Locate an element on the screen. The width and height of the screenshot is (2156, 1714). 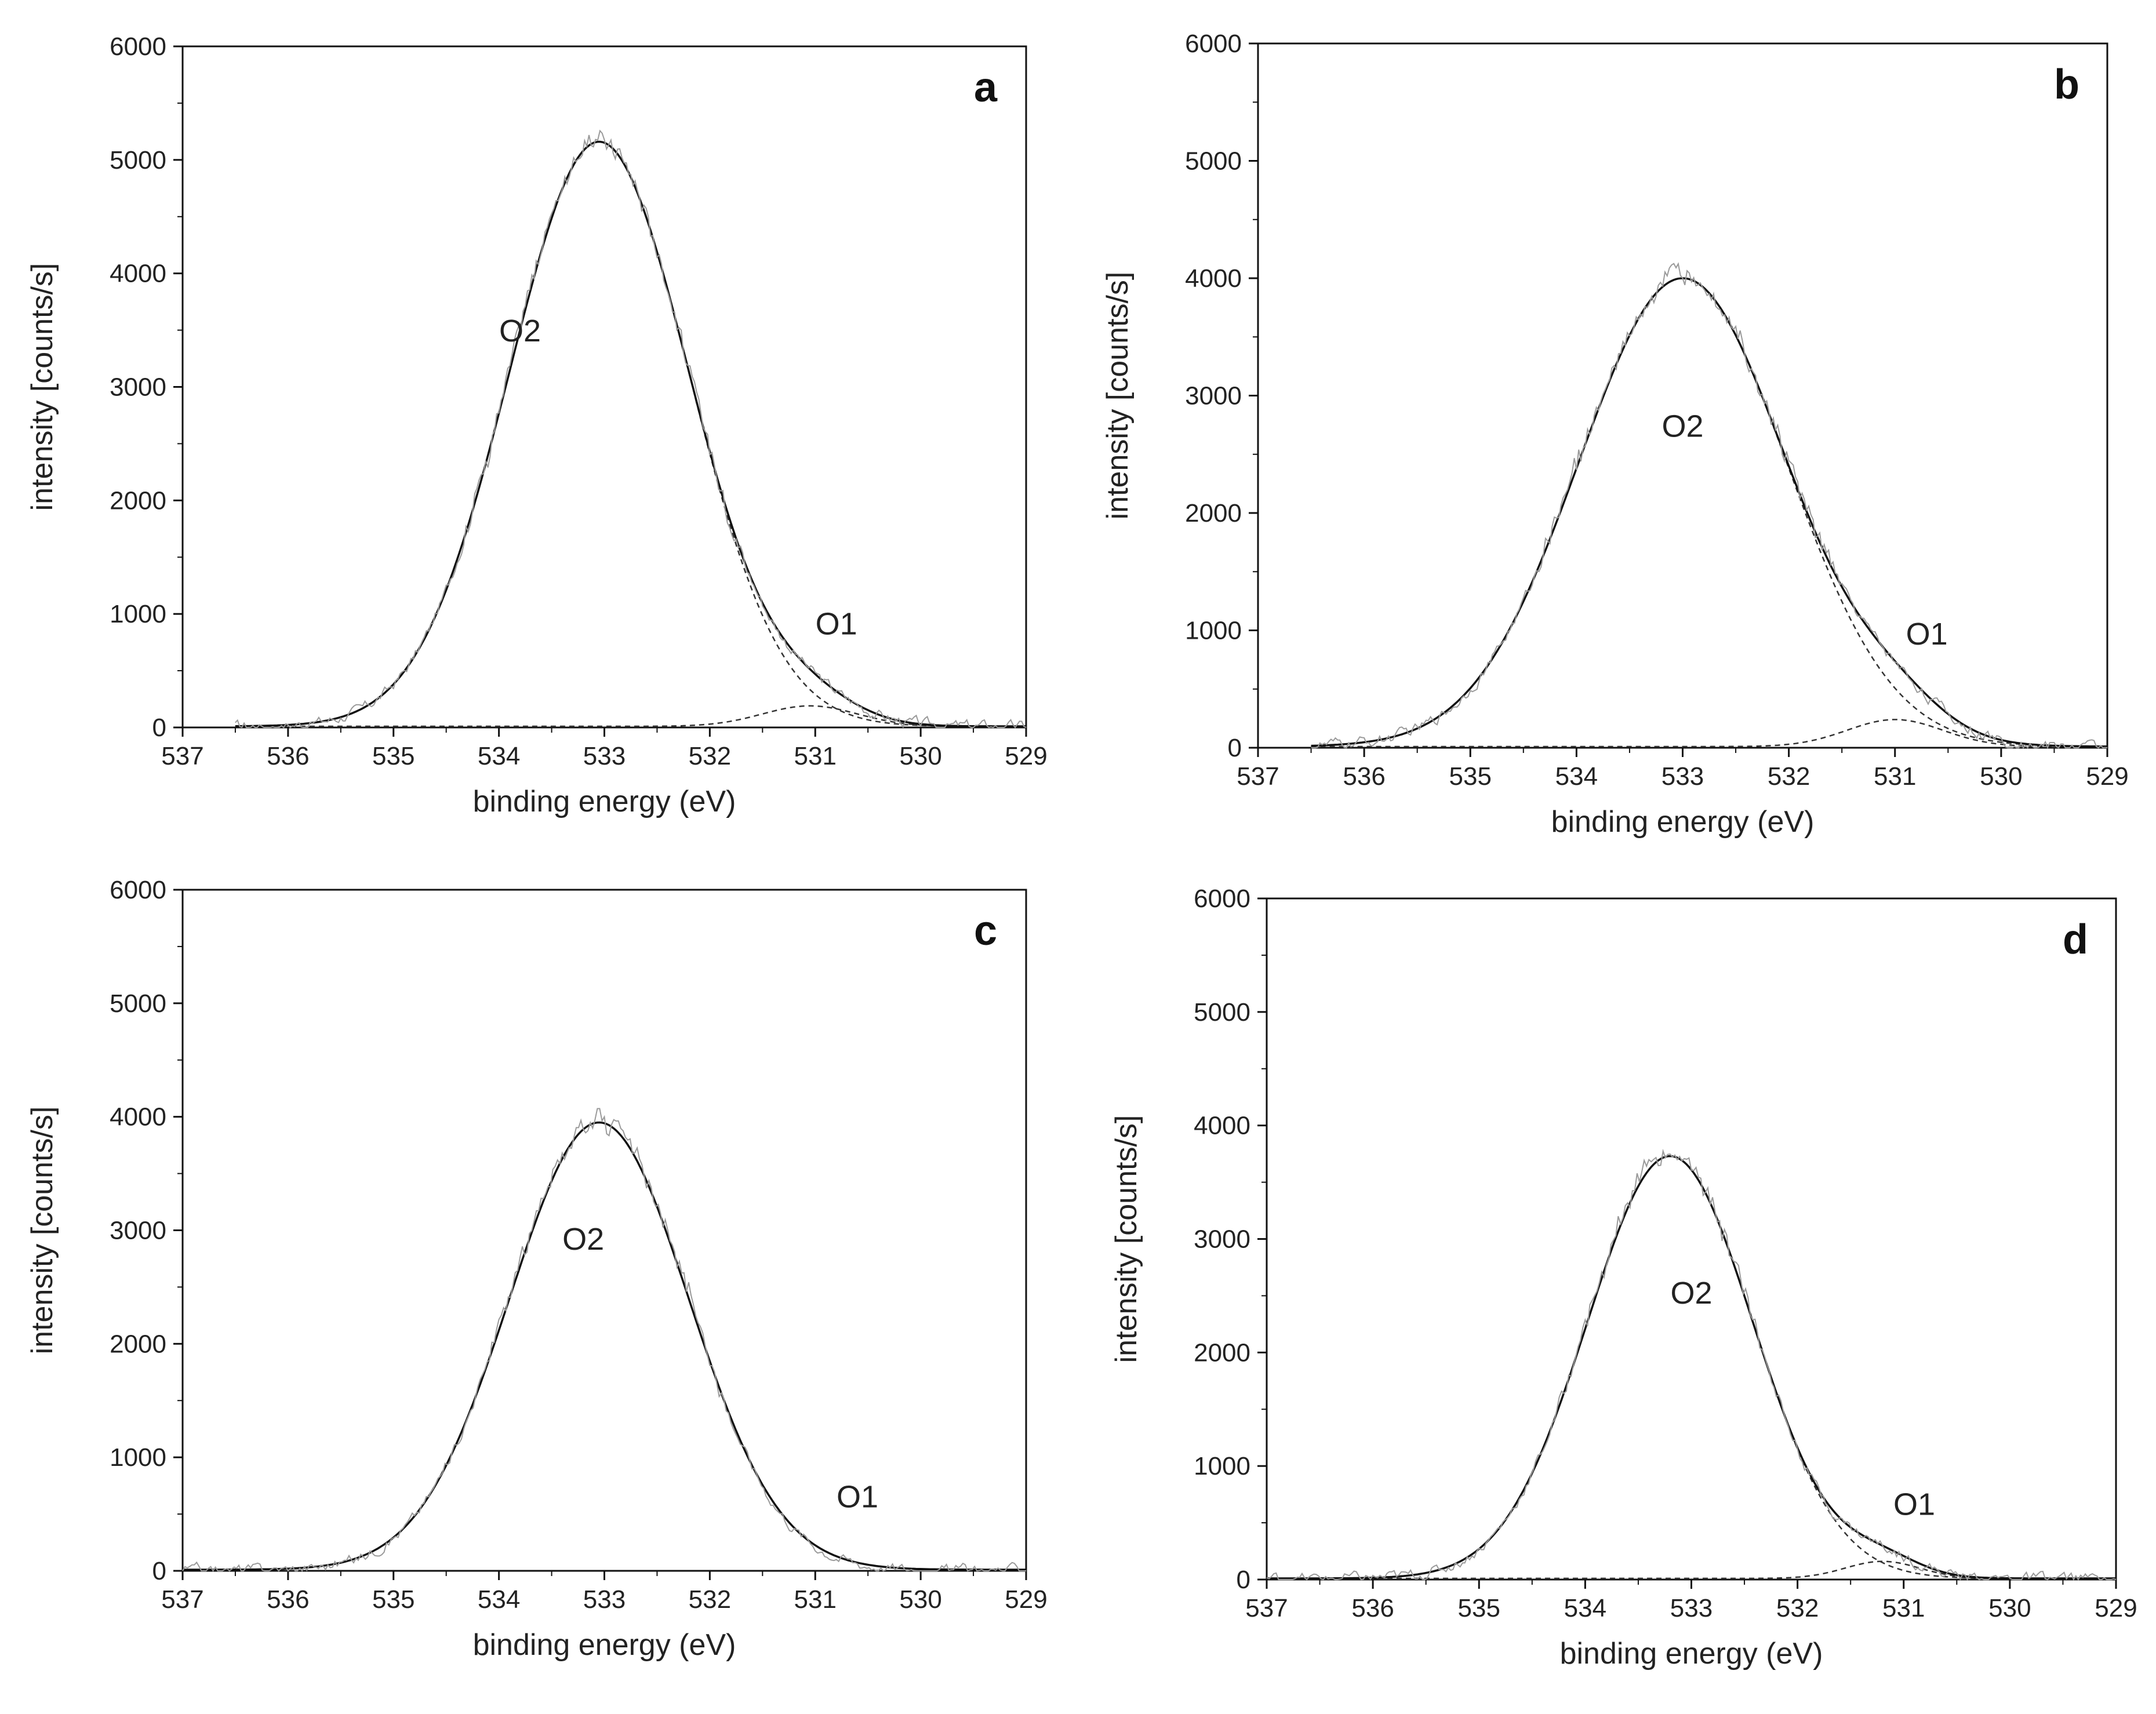
panel-letter: d is located at coordinates (2076, 939).